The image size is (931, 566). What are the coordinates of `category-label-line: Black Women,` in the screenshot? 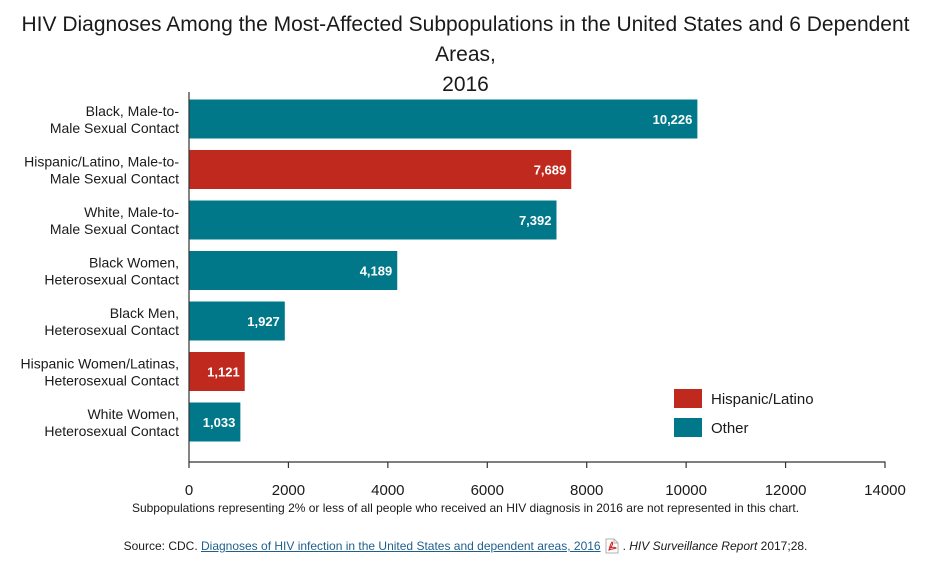 It's located at (134, 263).